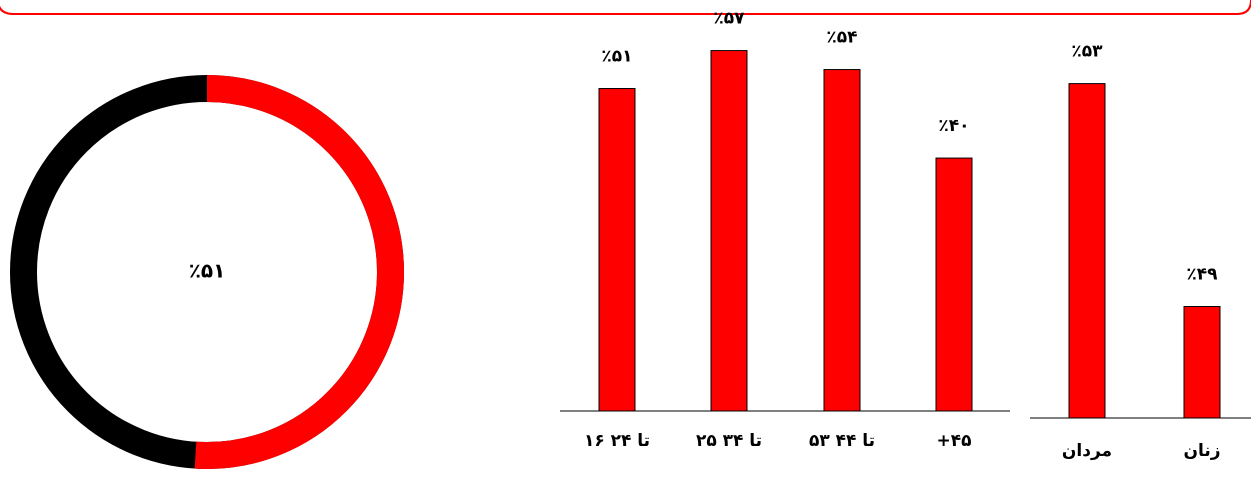  I want to click on bar-value-label: ٪۵۴, so click(841, 38).